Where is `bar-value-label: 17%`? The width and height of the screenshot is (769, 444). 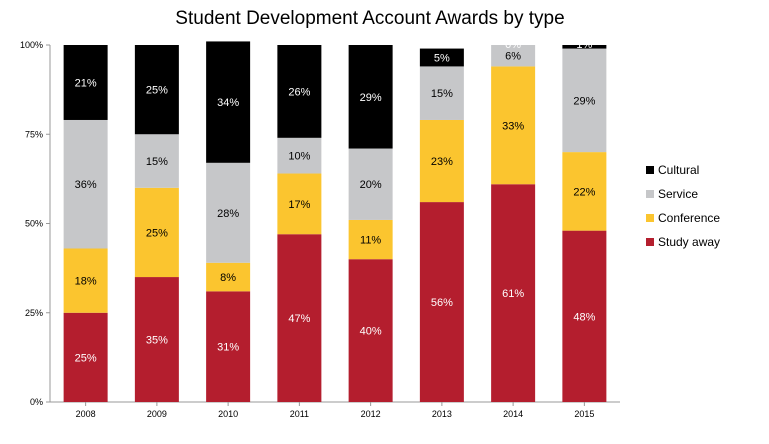 bar-value-label: 17% is located at coordinates (299, 205).